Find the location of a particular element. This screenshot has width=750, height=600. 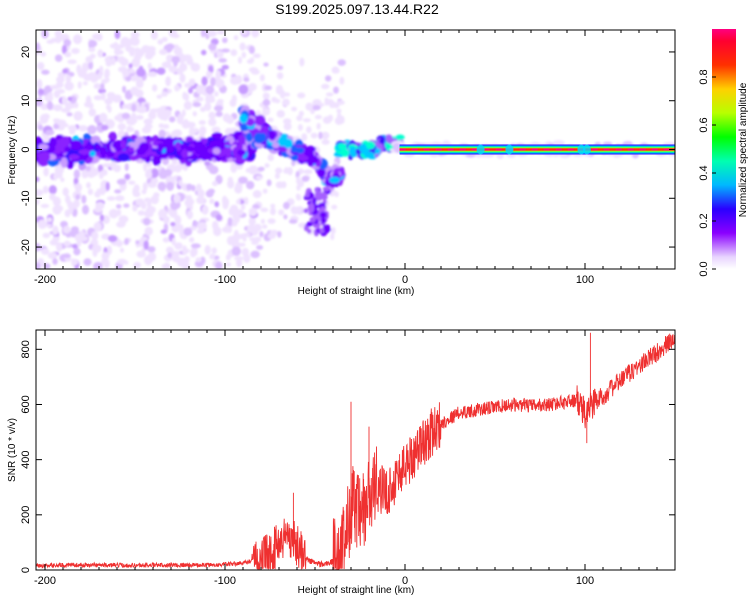

x-tick-label: -100 is located at coordinates (225, 581).